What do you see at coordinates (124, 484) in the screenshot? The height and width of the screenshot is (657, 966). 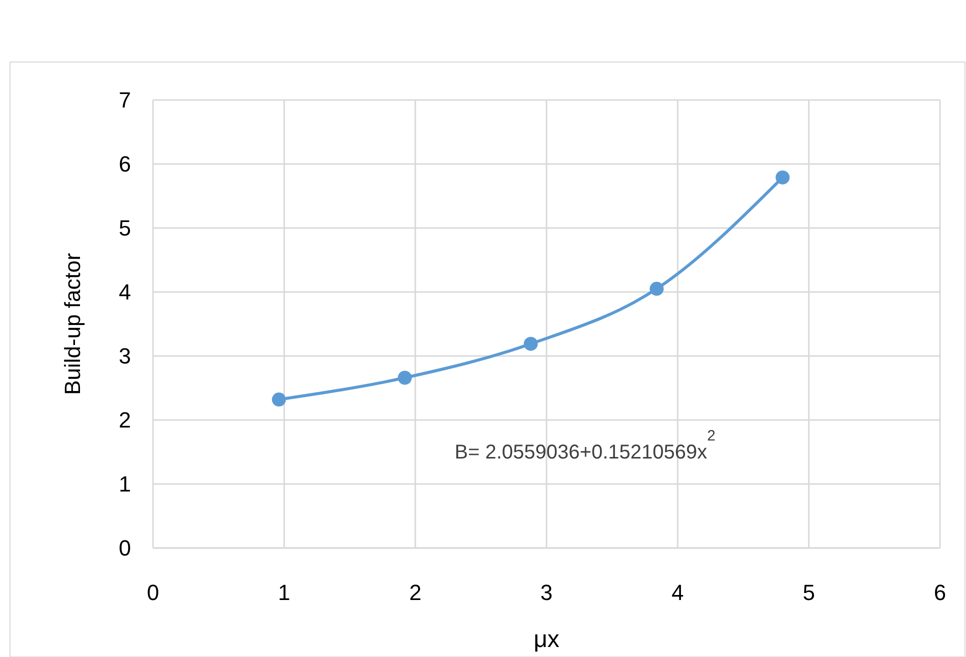 I see `y-tick-label: 1` at bounding box center [124, 484].